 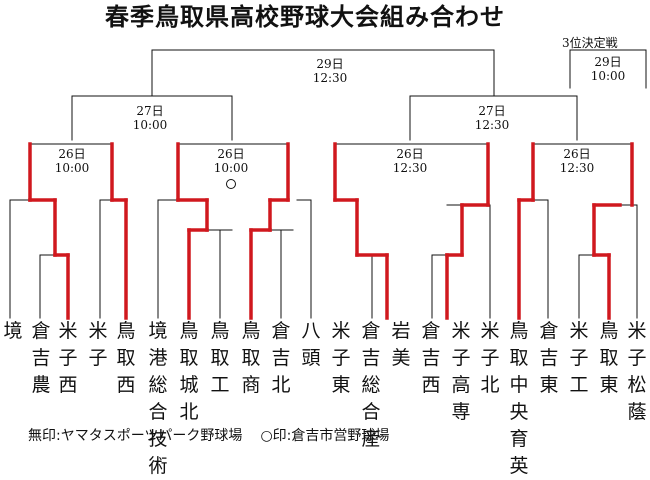 I want to click on team-name: 米 子 東, so click(x=341, y=358).